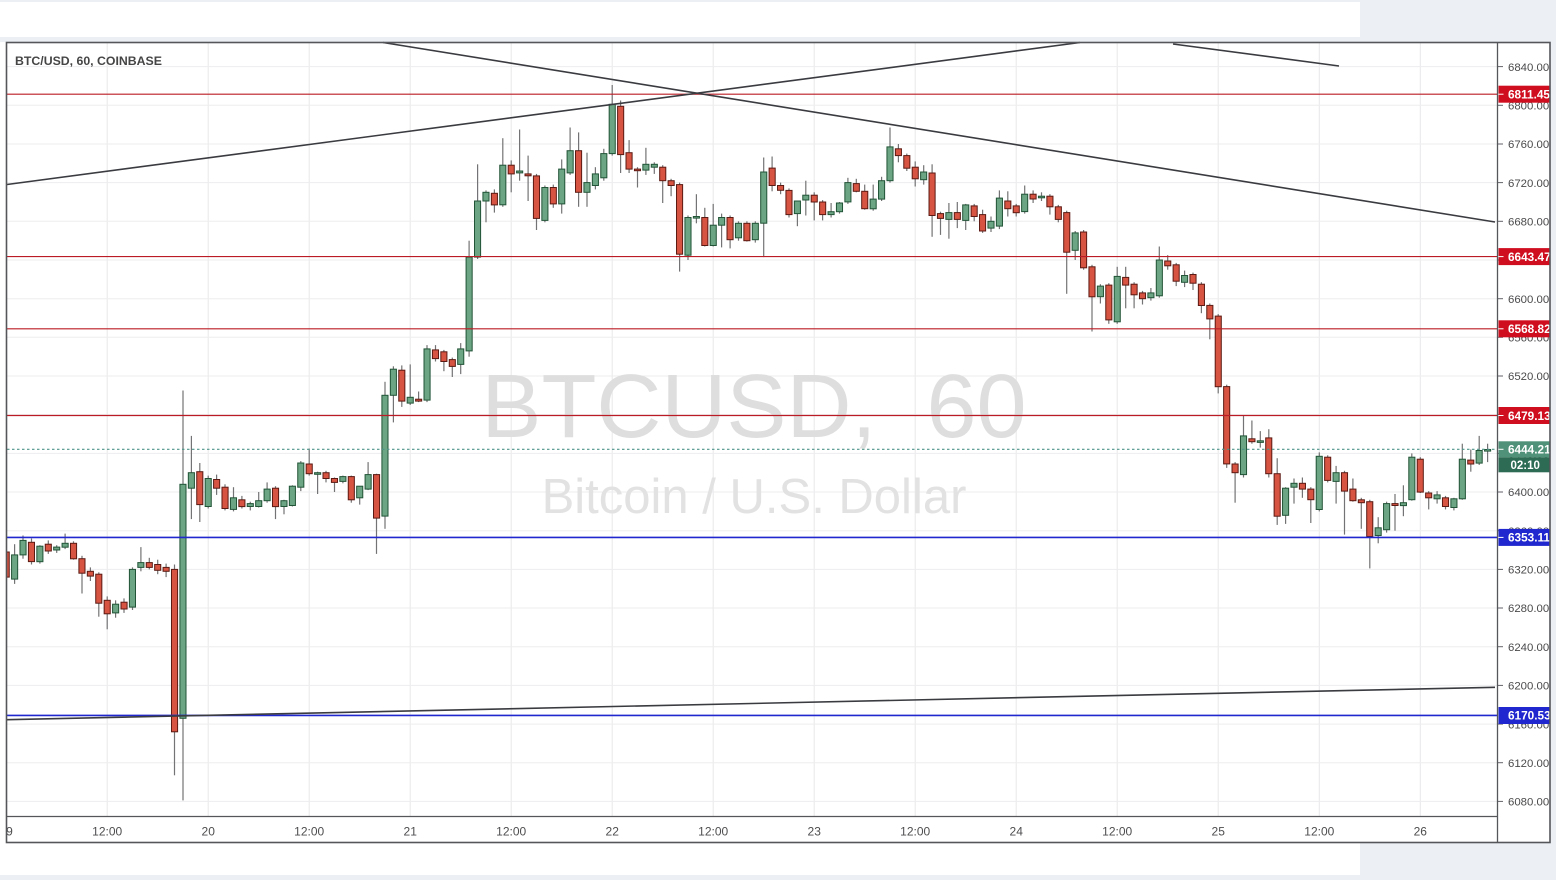  Describe the element at coordinates (88, 61) in the screenshot. I see `svg-text: BTC/USD, 60, COINBASE` at that location.